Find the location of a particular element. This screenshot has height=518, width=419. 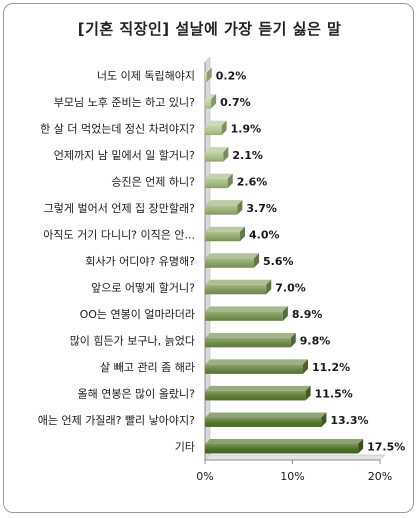

value-label: 8.9% is located at coordinates (307, 314).